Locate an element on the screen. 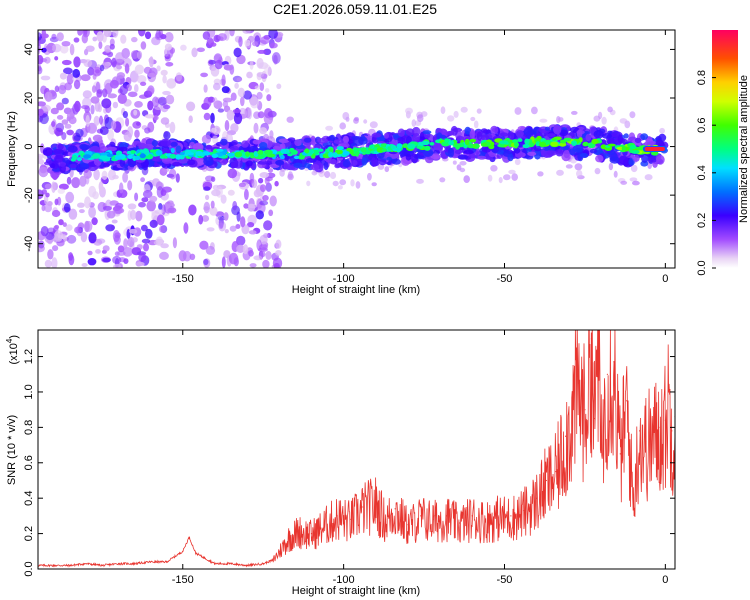  spectrogram-y-tick-label: 0 is located at coordinates (29, 147).